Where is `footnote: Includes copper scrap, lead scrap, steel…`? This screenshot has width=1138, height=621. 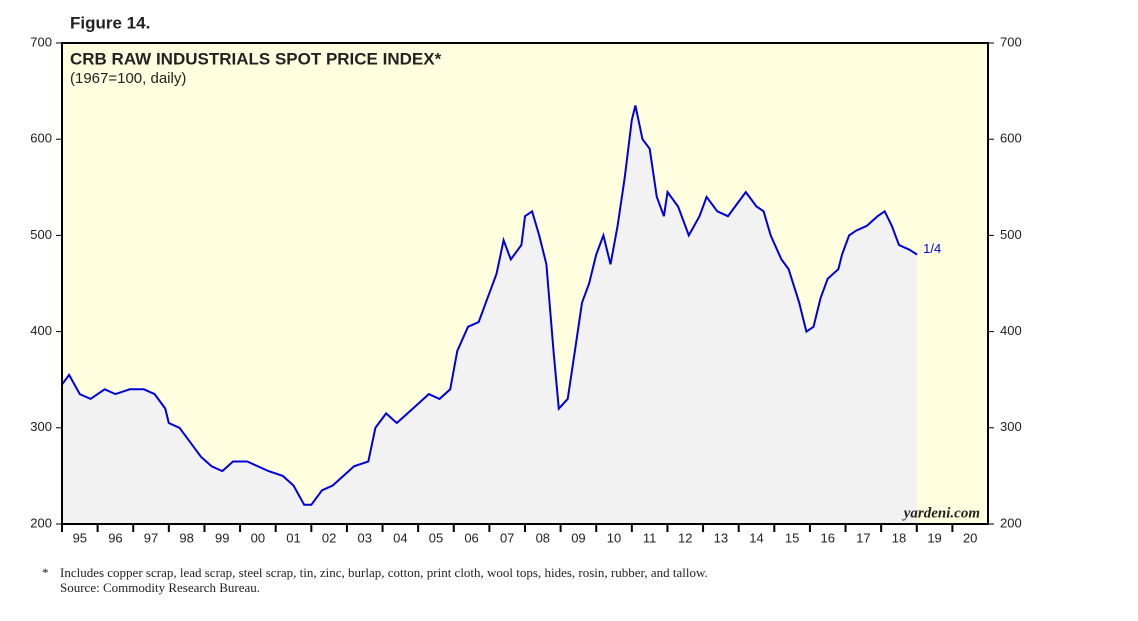 footnote: Includes copper scrap, lead scrap, steel… is located at coordinates (384, 572).